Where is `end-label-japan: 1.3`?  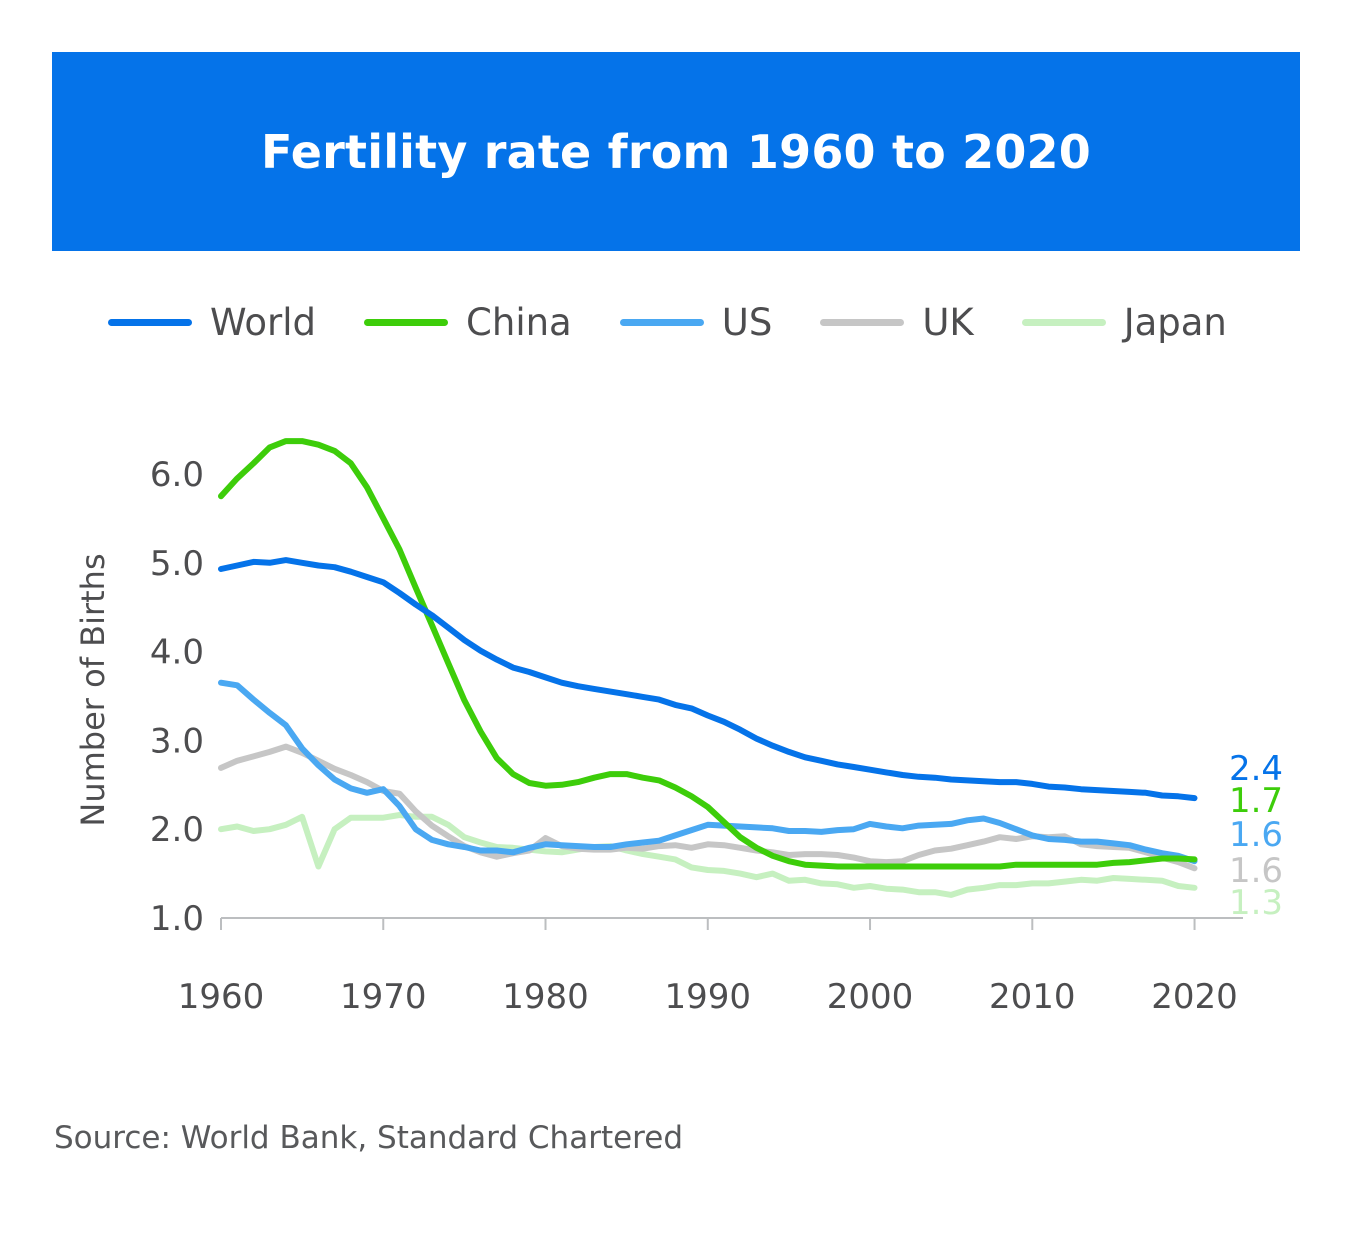 end-label-japan: 1.3 is located at coordinates (1256, 903).